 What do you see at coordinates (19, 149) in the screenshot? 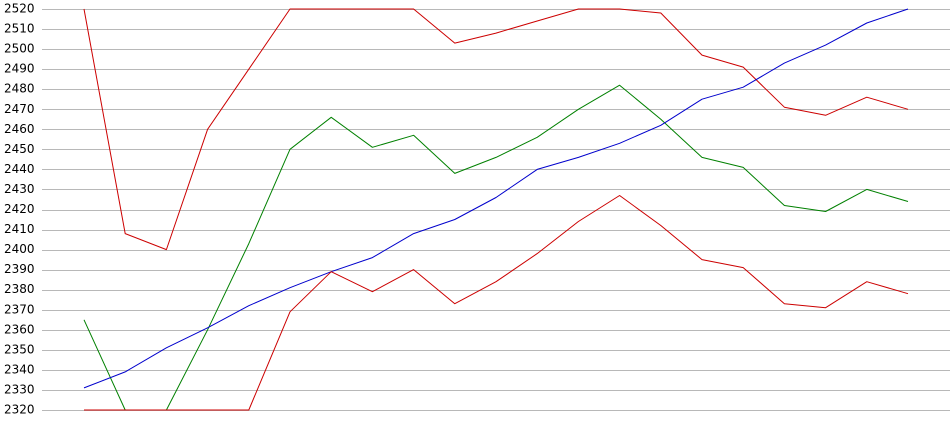
I see `y-tick-label: 2450` at bounding box center [19, 149].